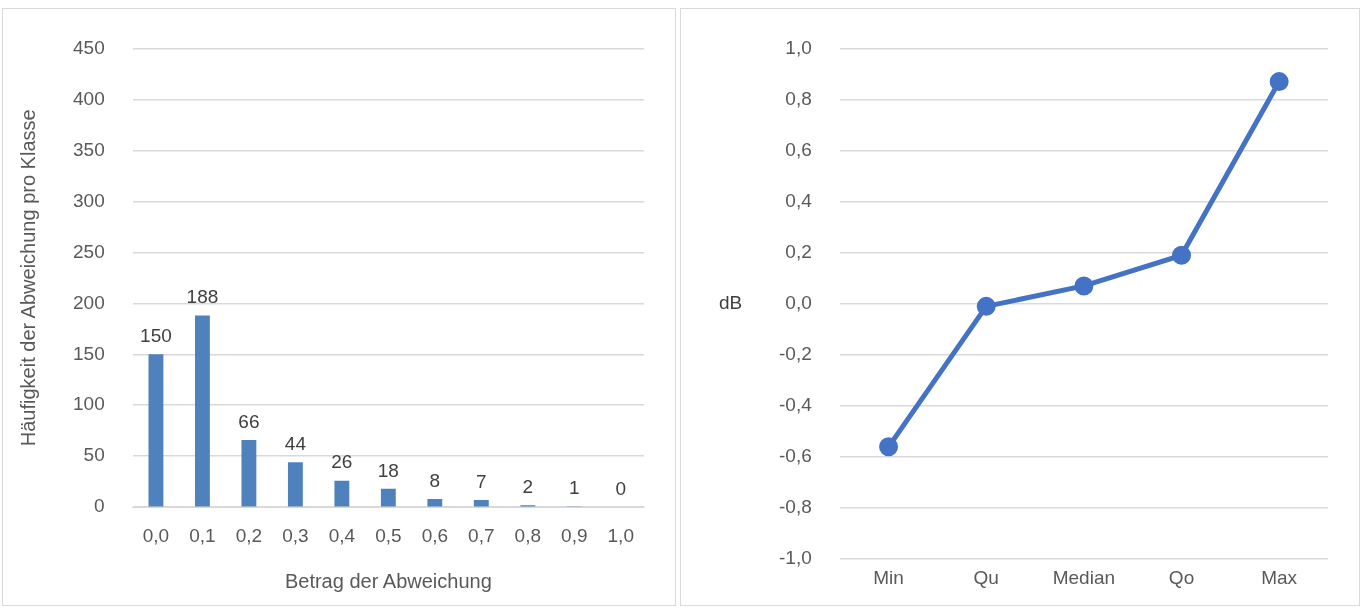 This screenshot has height=608, width=1368. I want to click on y-tick-label: 1,0, so click(798, 47).